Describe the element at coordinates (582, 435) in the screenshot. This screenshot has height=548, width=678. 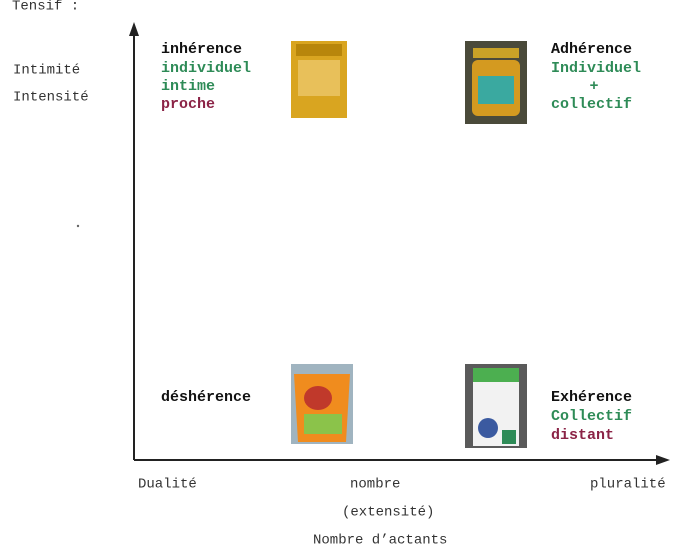
I see `quadrant-line: distant` at that location.